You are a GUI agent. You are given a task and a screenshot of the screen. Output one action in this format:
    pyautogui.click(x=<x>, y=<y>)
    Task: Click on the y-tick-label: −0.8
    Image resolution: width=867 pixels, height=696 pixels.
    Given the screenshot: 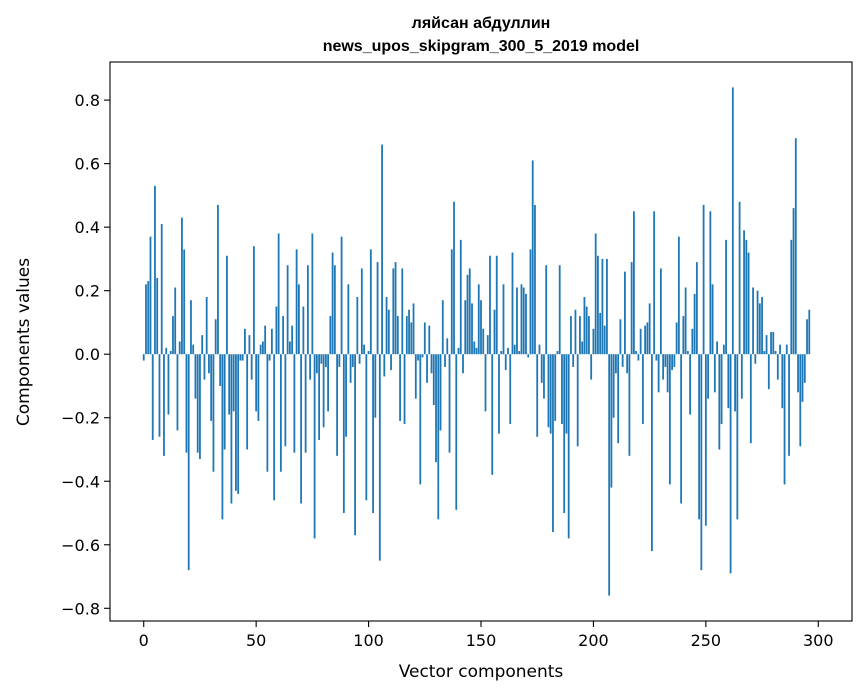 What is the action you would take?
    pyautogui.click(x=80, y=608)
    